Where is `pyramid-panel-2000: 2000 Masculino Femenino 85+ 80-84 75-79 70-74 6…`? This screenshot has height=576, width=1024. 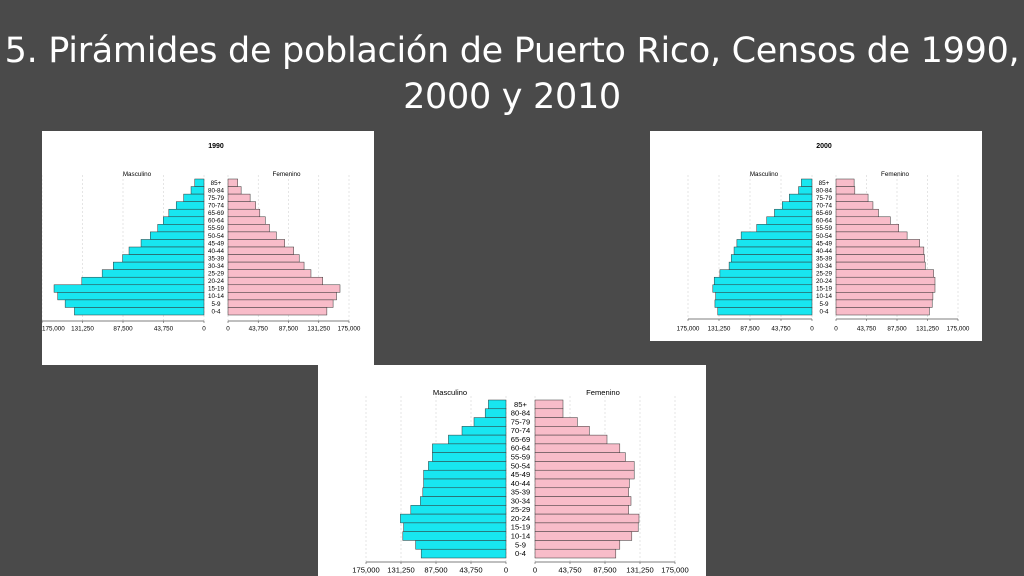
pyramid-panel-2000: 2000 Masculino Femenino 85+ 80-84 75-79 70-74 6… is located at coordinates (816, 236).